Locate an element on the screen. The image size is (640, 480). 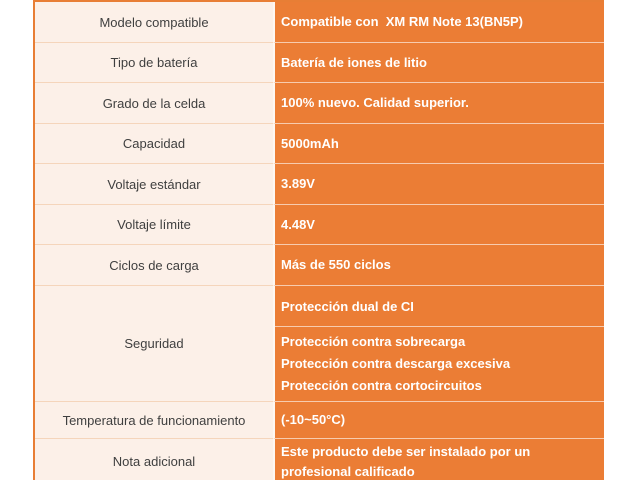
spec-label: Temperatura de funcionamiento is located at coordinates (154, 420).